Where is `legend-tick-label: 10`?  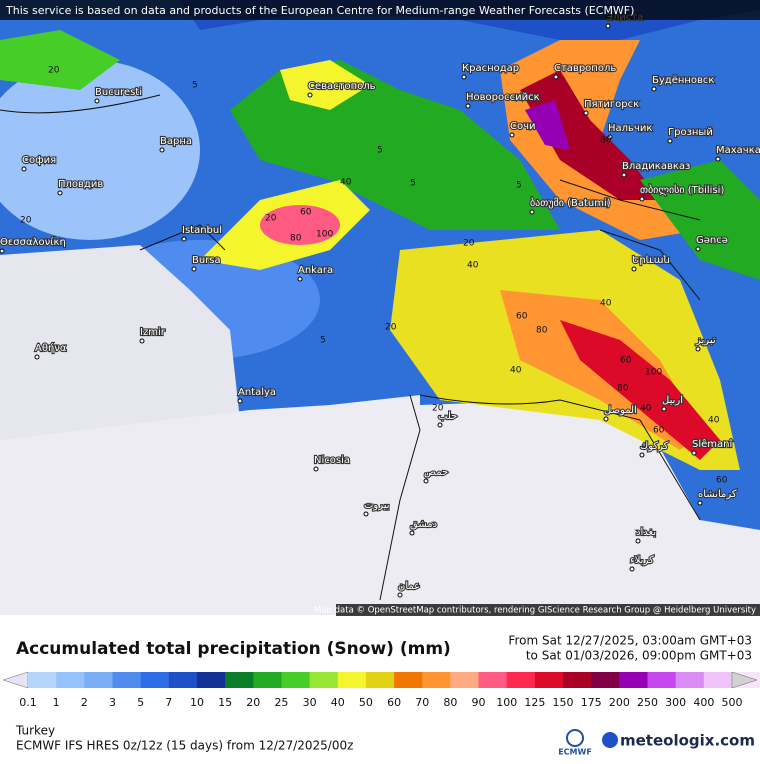
legend-tick-label: 10 is located at coordinates (197, 702).